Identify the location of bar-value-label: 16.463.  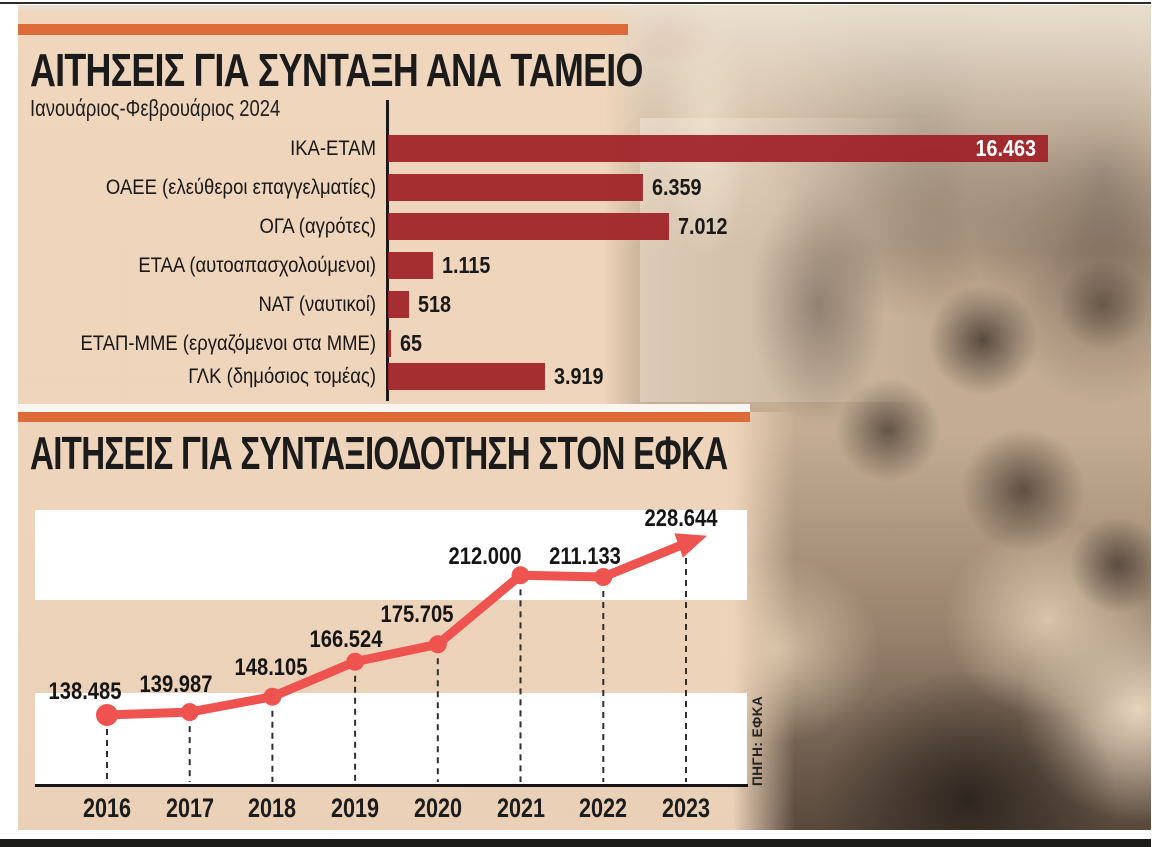
(1005, 148).